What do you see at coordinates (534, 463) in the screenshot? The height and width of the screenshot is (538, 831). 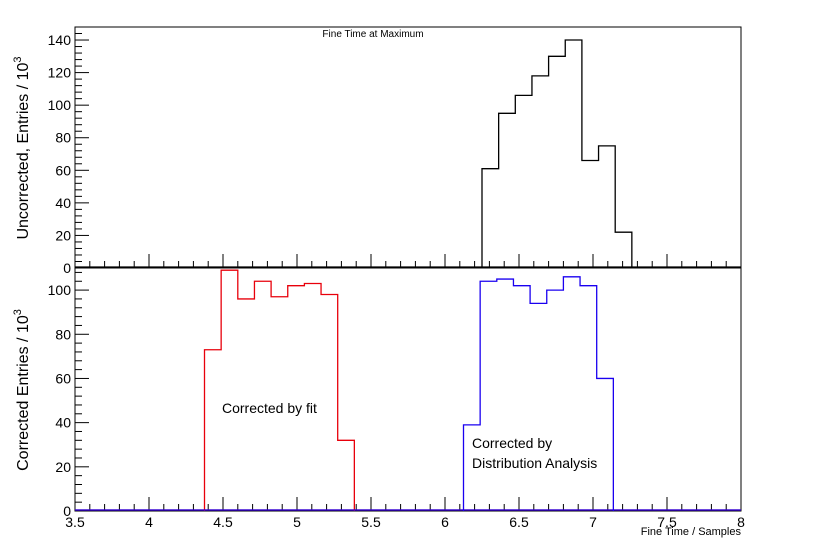 I see `bottom-annotation-distribution-2: Distribution Analysis` at bounding box center [534, 463].